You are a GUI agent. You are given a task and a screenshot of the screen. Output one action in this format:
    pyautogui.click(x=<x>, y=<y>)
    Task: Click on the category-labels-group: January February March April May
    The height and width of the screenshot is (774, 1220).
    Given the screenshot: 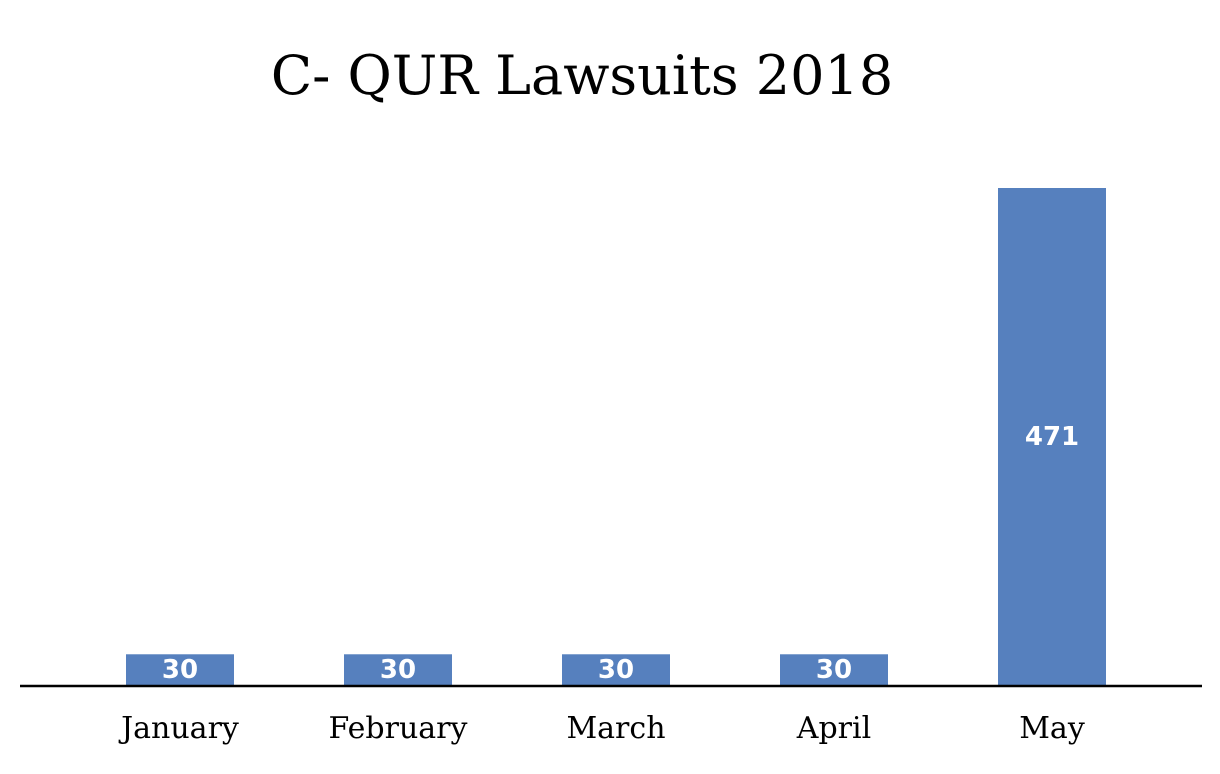 What is the action you would take?
    pyautogui.click(x=601, y=728)
    